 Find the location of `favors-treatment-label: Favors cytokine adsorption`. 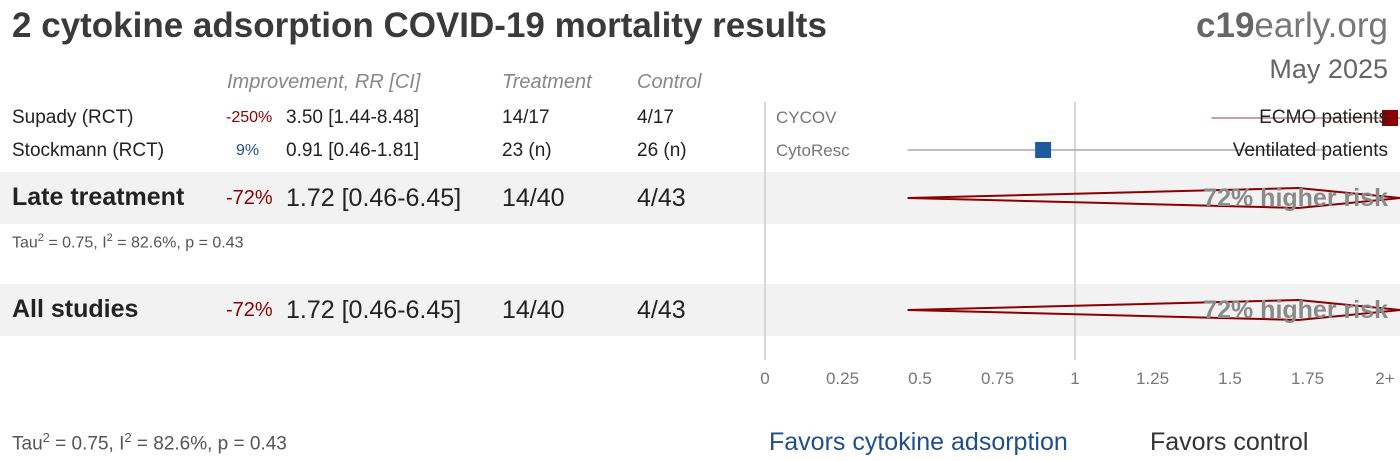

favors-treatment-label: Favors cytokine adsorption is located at coordinates (918, 442).